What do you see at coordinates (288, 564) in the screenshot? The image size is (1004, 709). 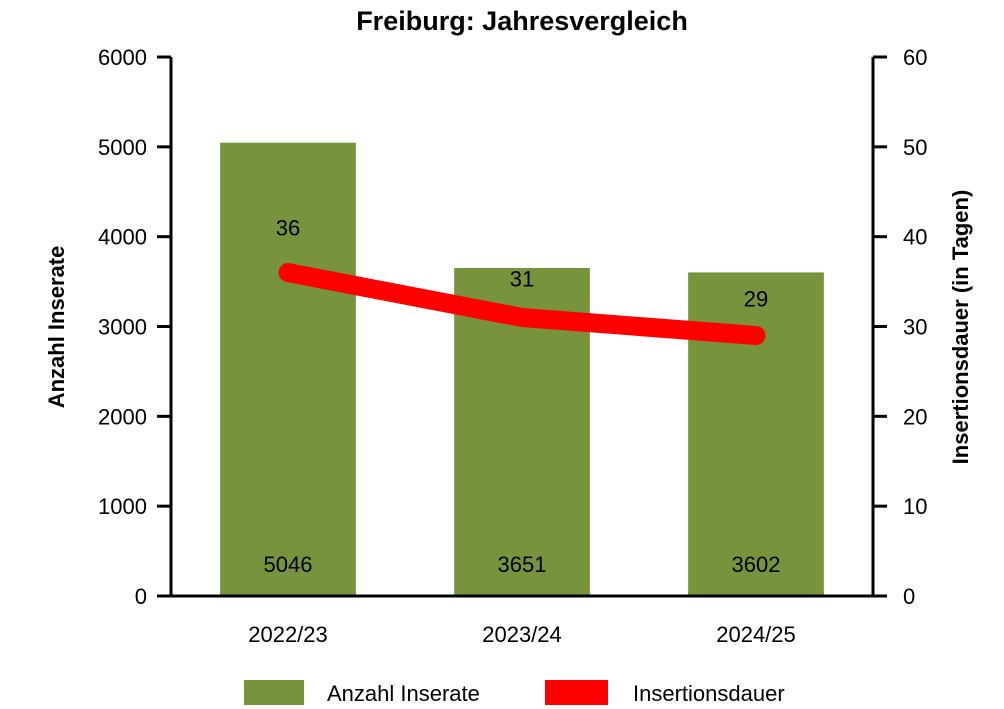 I see `bar-value-label: 5046` at bounding box center [288, 564].